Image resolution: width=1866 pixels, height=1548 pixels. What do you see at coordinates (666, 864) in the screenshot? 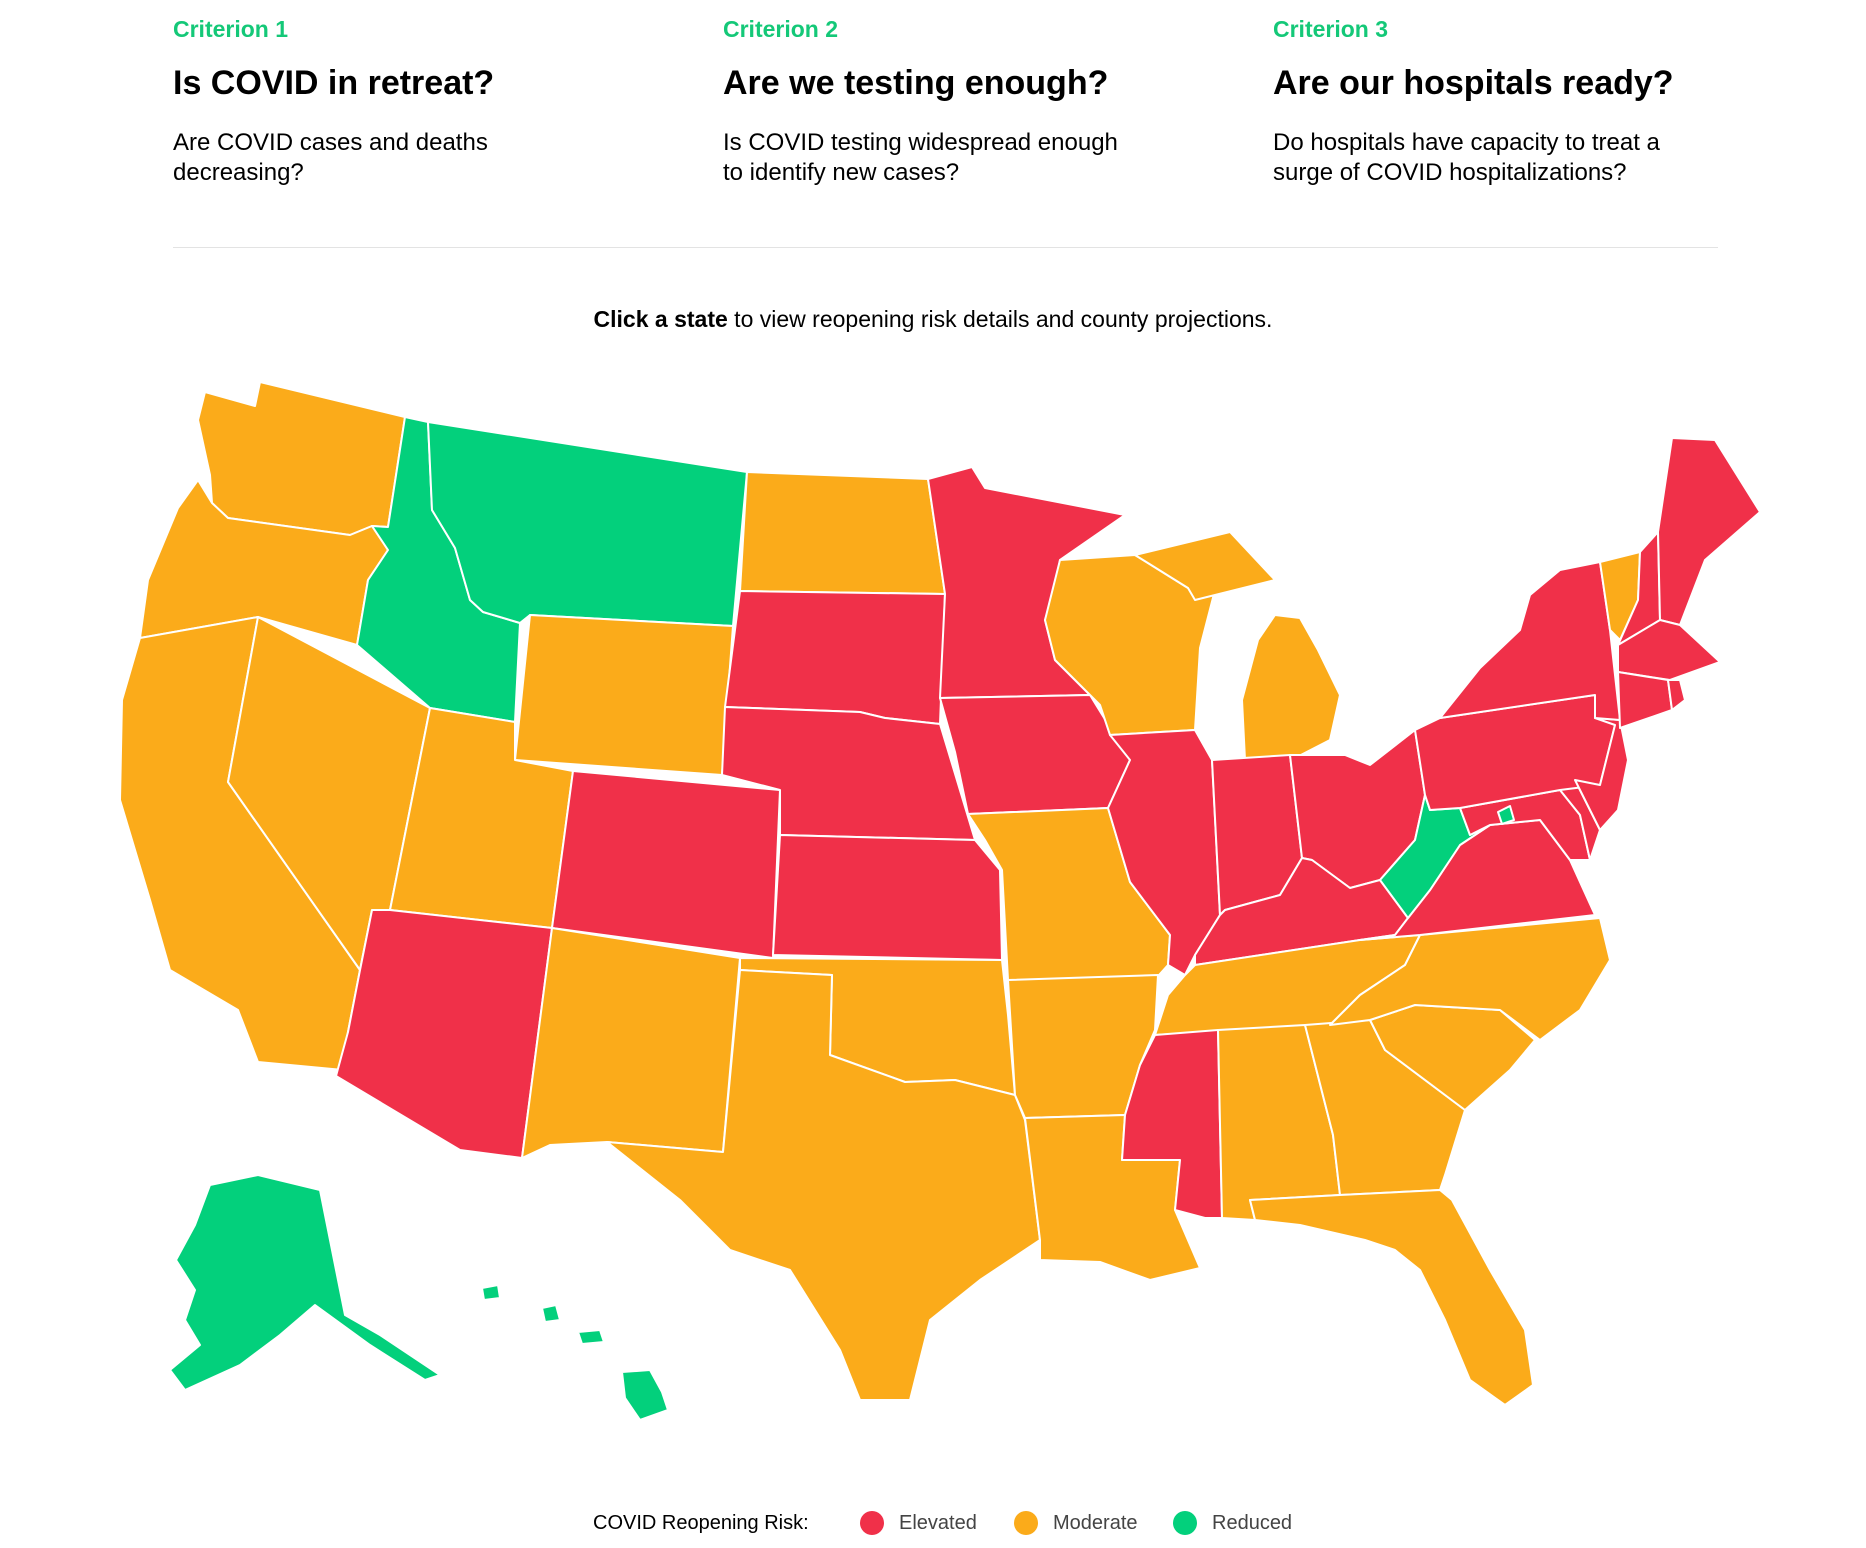
I see `state-co` at bounding box center [666, 864].